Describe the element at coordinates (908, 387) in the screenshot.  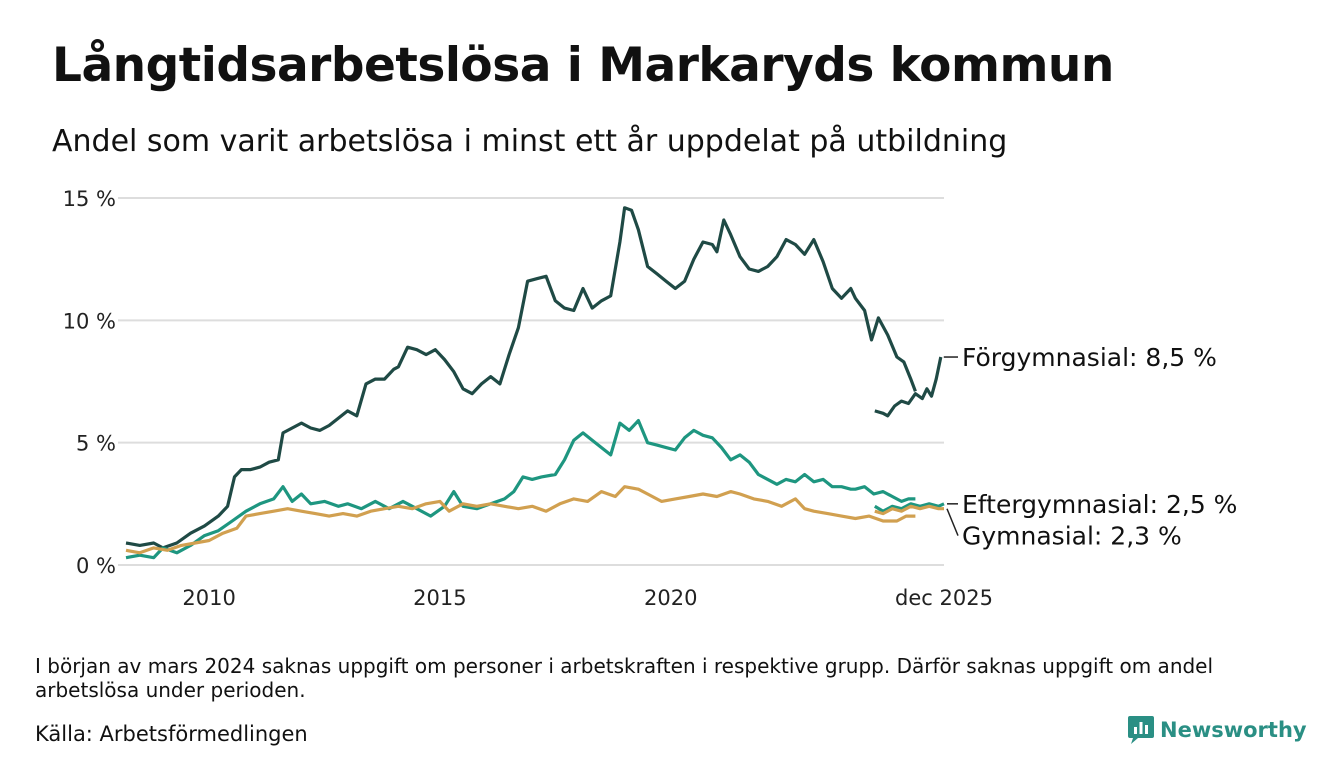
I see `series-line-förgymnasial-recent` at that location.